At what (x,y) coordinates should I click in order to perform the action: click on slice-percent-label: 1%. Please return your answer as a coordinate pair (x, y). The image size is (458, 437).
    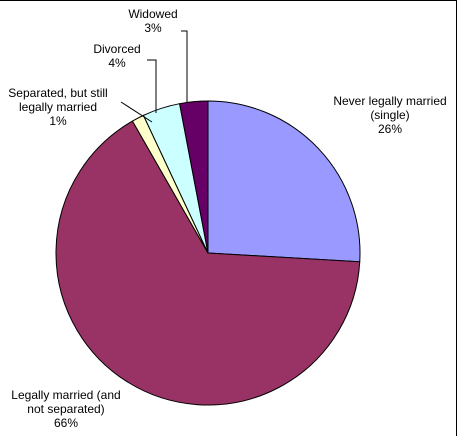
    Looking at the image, I should click on (58, 121).